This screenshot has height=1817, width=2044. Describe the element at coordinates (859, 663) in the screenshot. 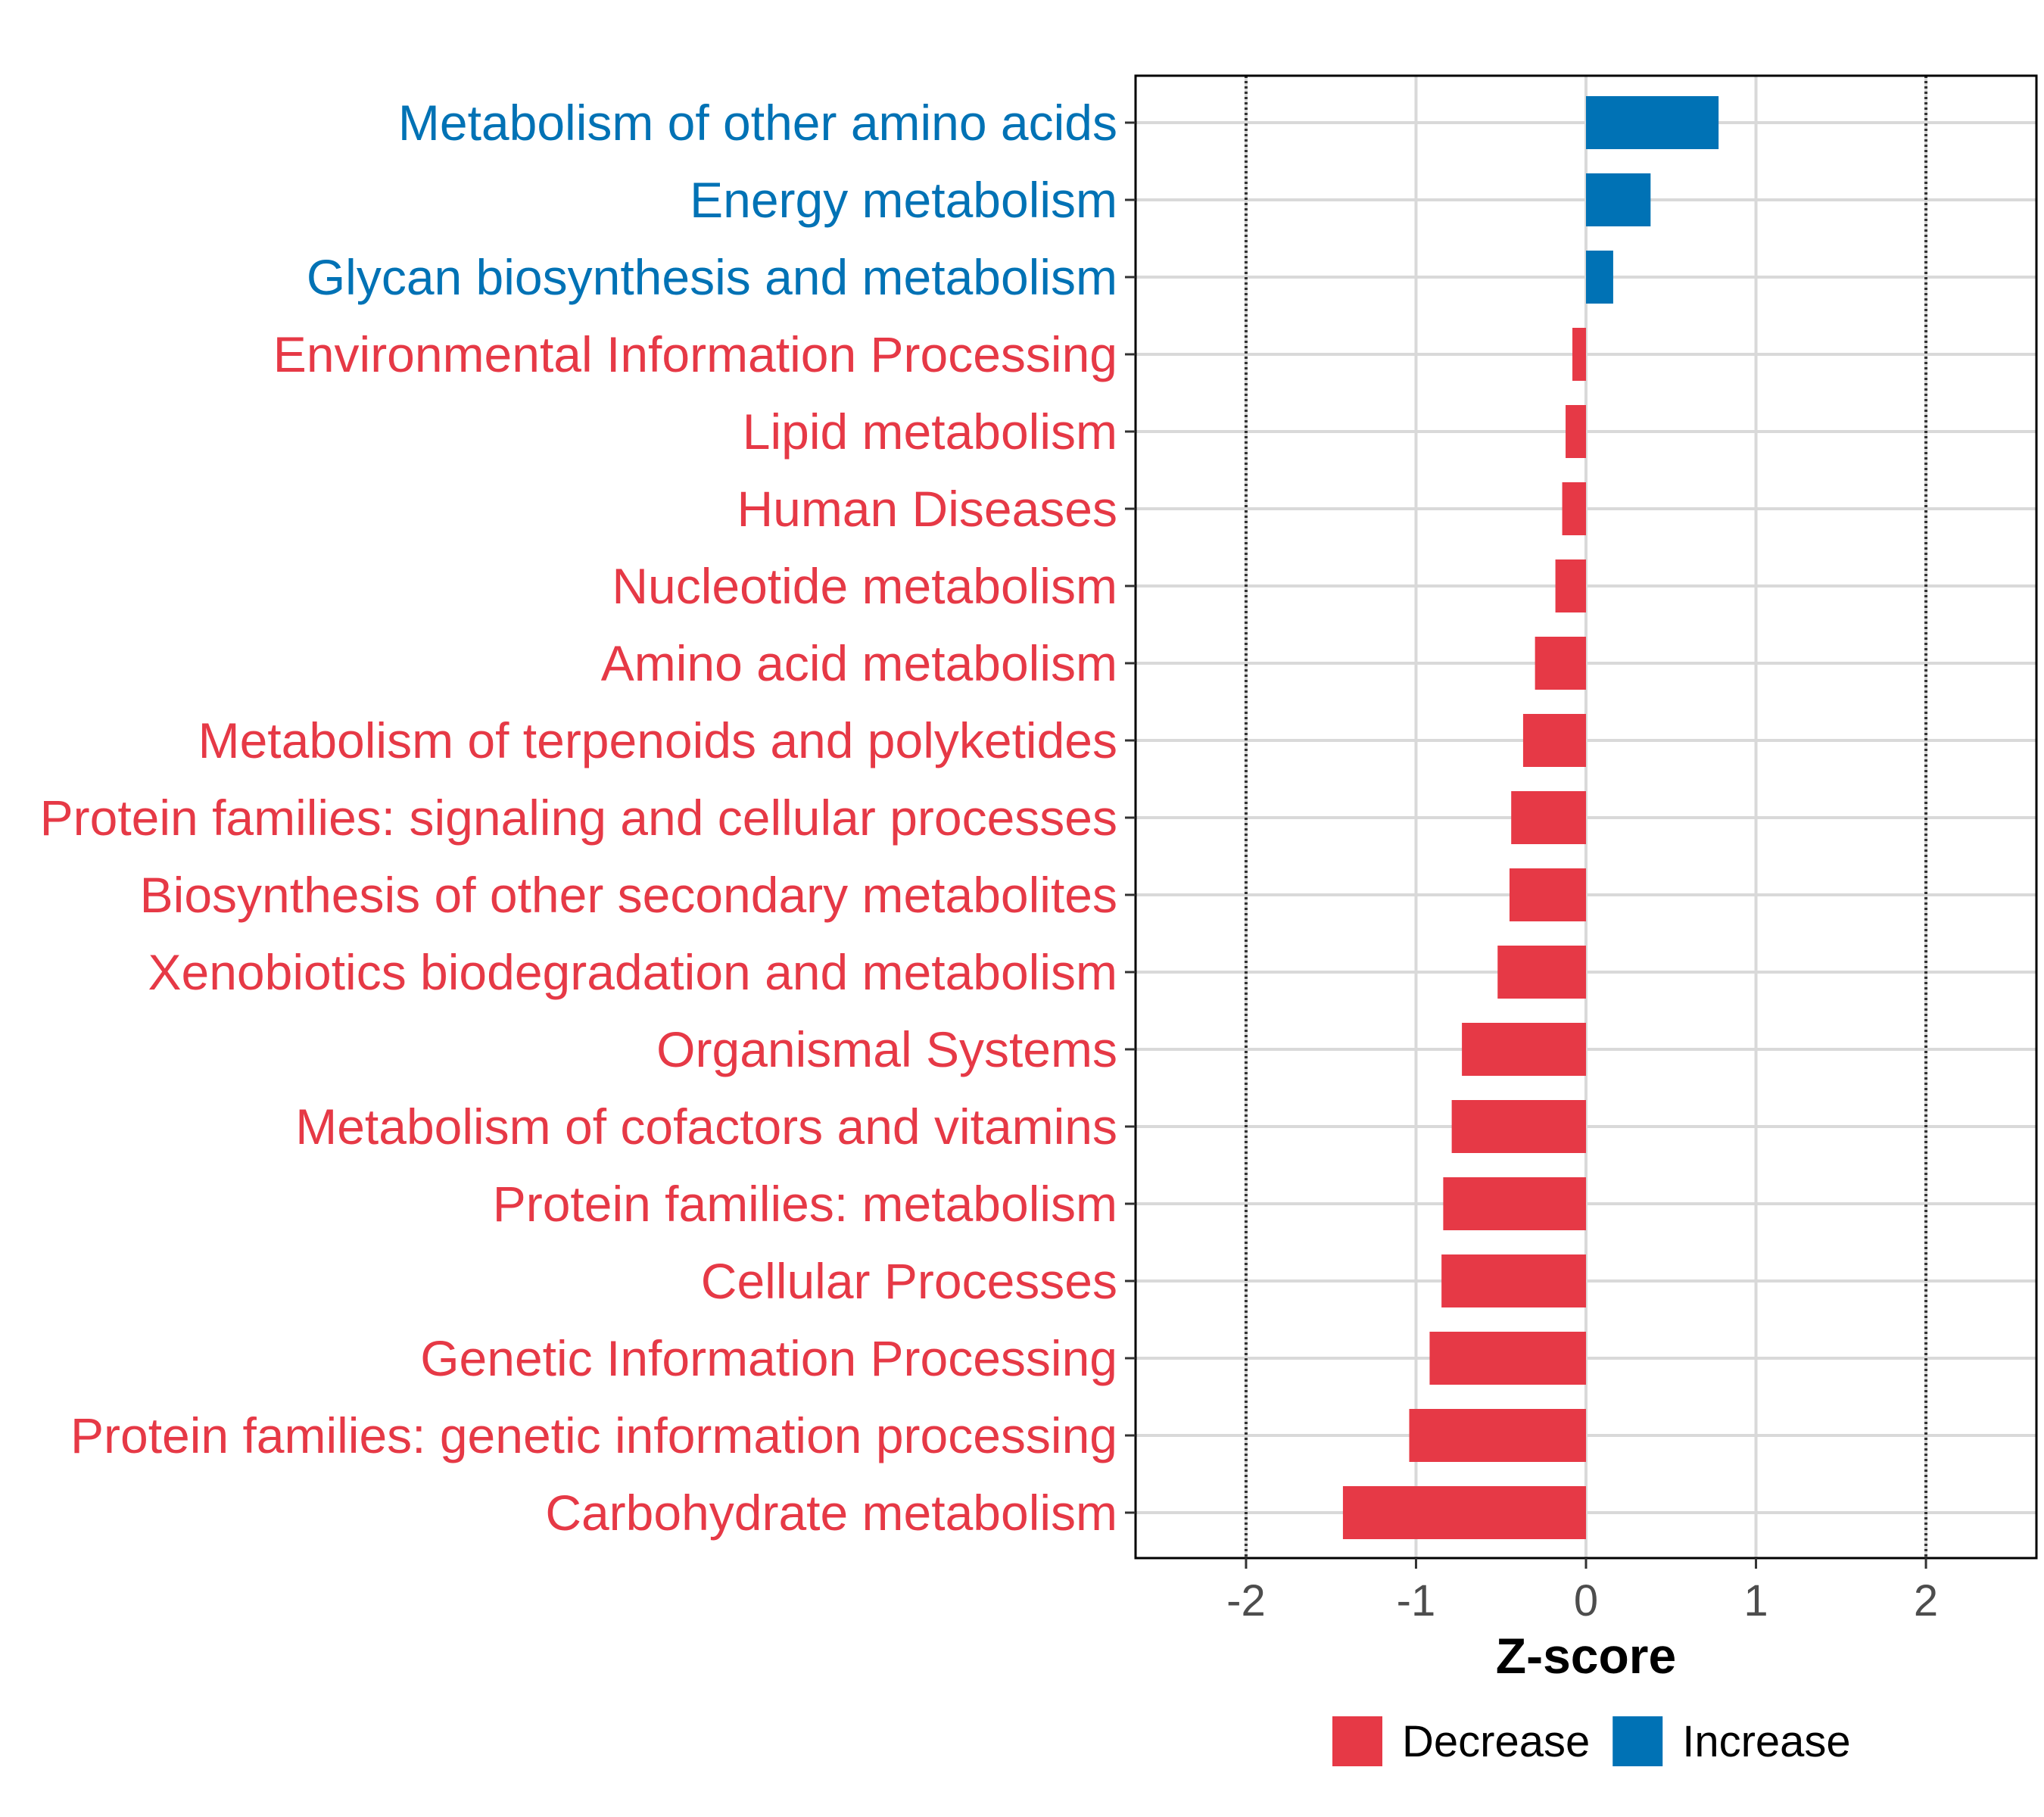

I see `category-label: Amino acid metabolism` at that location.